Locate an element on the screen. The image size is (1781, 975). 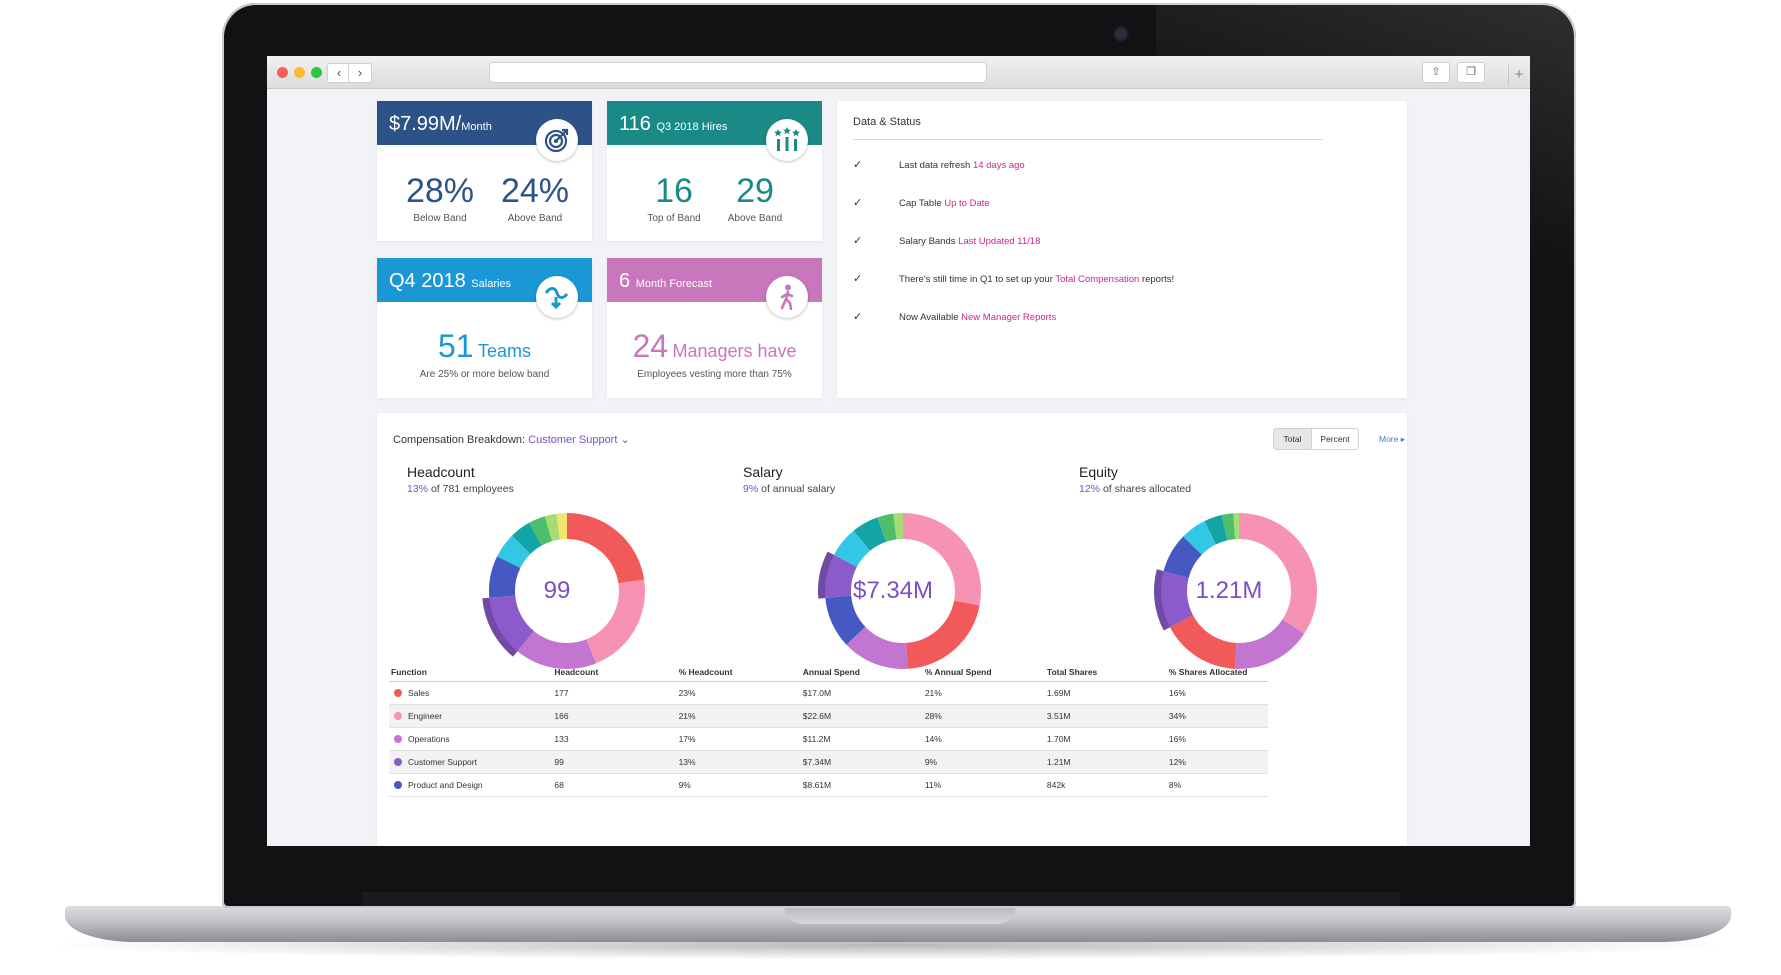
pct-spend-cell: 11% is located at coordinates (983, 785).